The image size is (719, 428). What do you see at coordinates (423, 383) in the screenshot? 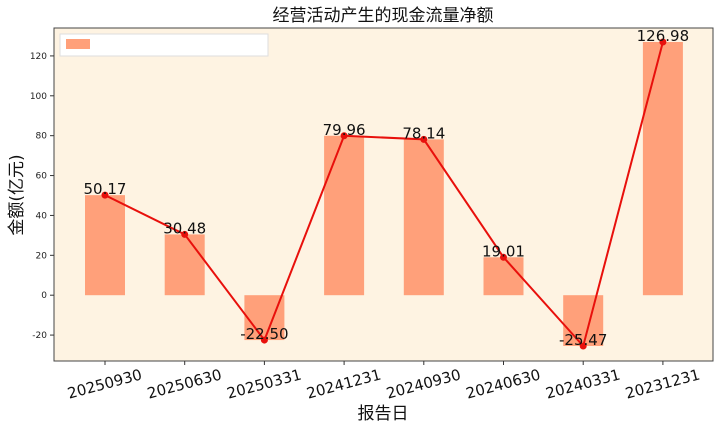
I see `x-tick-label: 20240930` at bounding box center [423, 383].